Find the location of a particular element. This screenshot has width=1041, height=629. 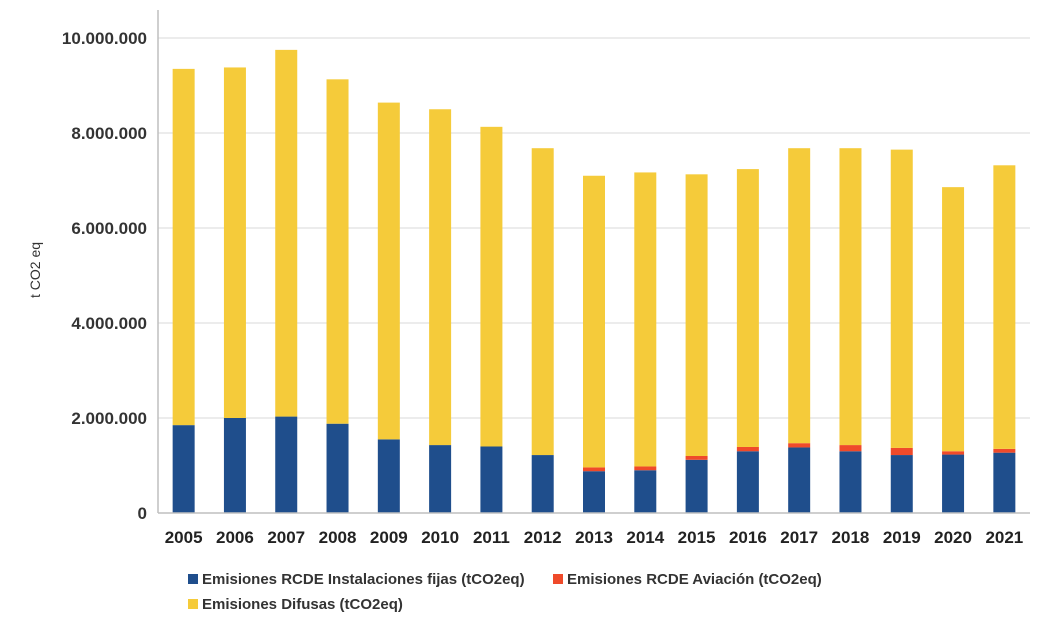

legend-label: Emisiones RCDE Aviación (tCO2eq) is located at coordinates (694, 579).